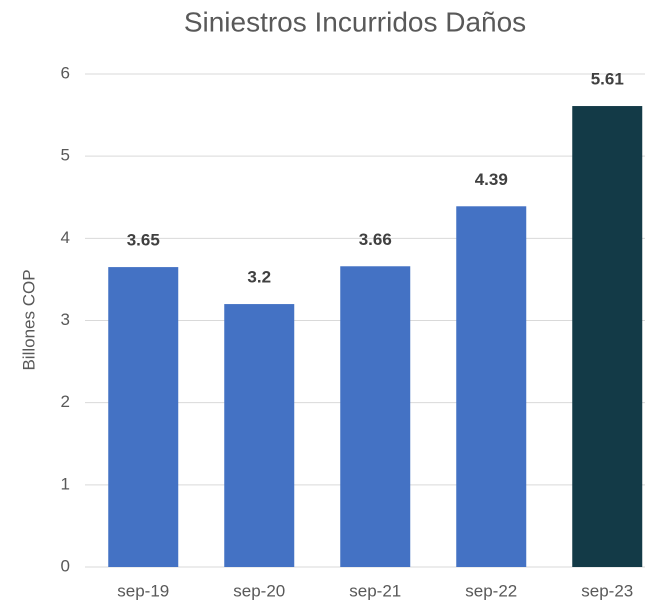  Describe the element at coordinates (65, 72) in the screenshot. I see `y-tick-label: 6` at that location.